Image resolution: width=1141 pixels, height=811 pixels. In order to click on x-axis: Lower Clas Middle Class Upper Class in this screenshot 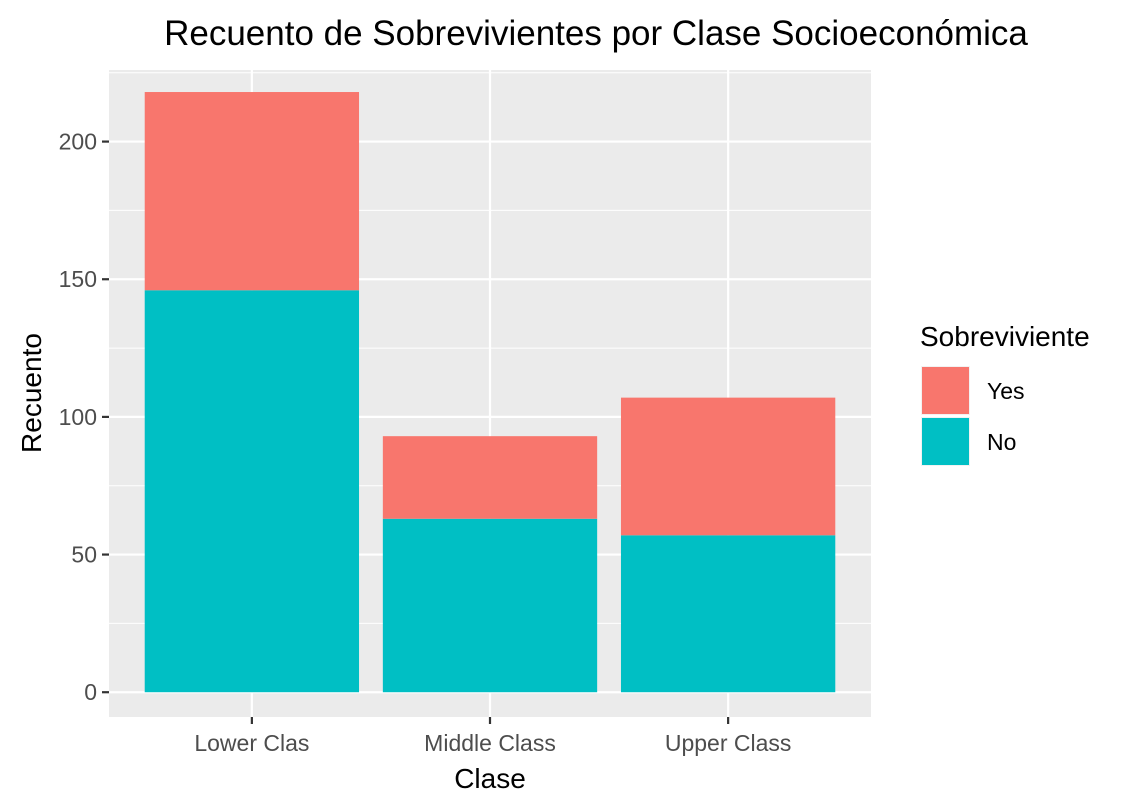, I will do `click(492, 736)`.